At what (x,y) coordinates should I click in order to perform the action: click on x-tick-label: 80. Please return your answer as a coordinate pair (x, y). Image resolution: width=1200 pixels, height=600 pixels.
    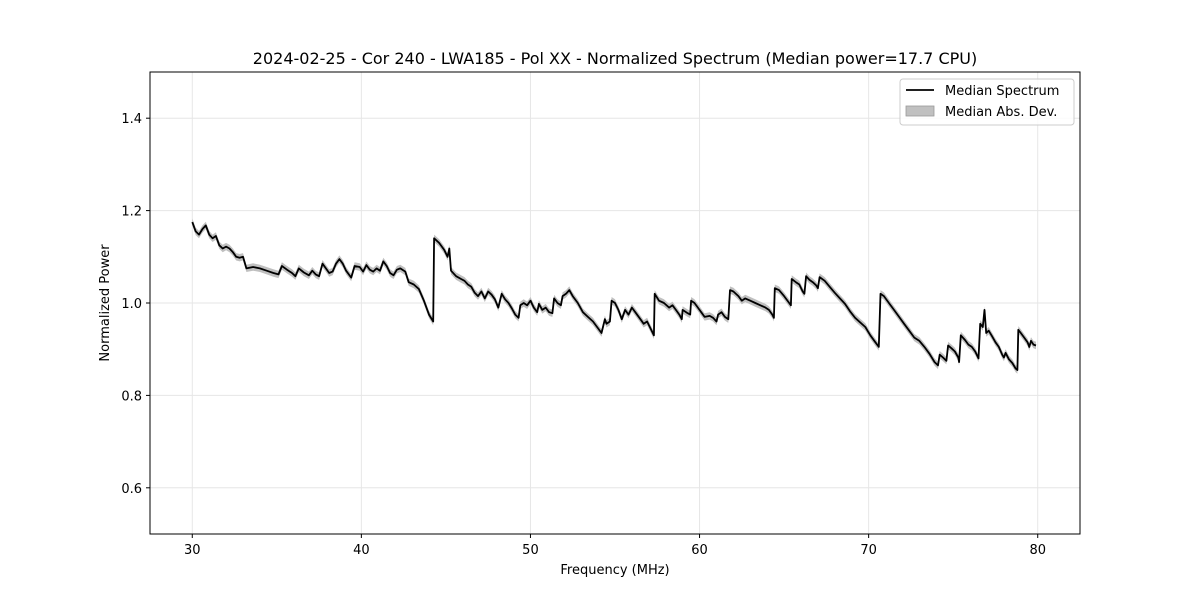
    Looking at the image, I should click on (1037, 550).